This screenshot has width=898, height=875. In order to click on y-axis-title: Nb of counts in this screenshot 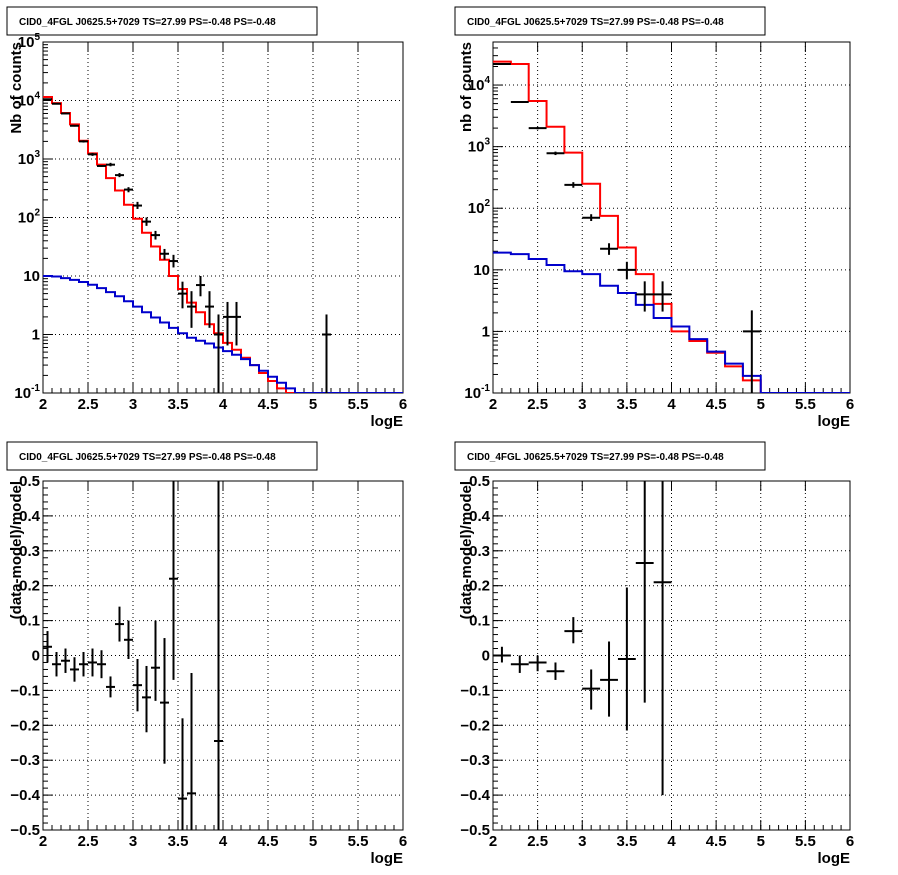, I will do `click(16, 88)`.